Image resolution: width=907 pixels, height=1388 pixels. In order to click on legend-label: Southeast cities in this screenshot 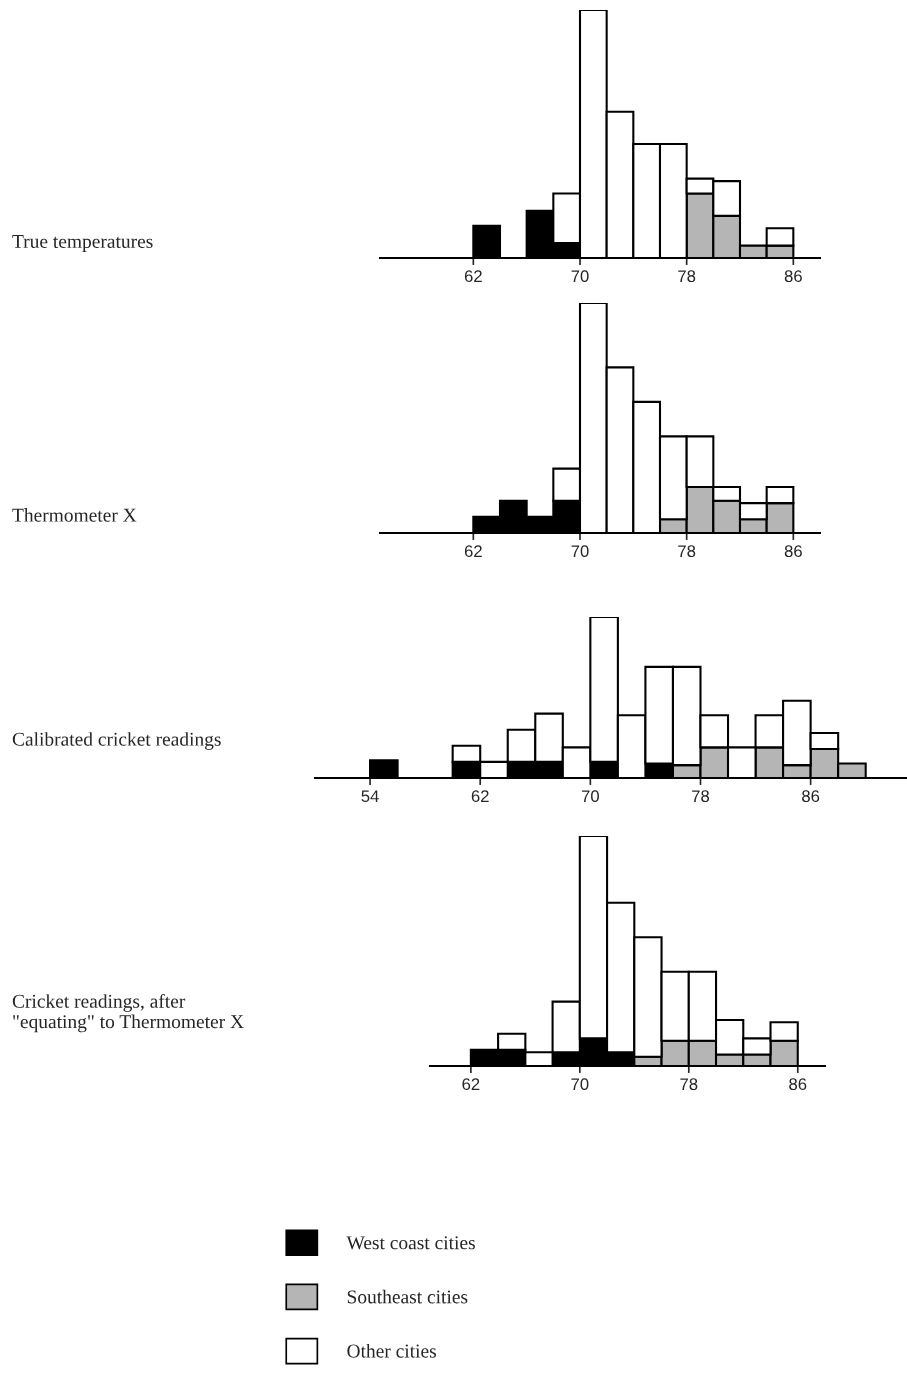, I will do `click(407, 1296)`.